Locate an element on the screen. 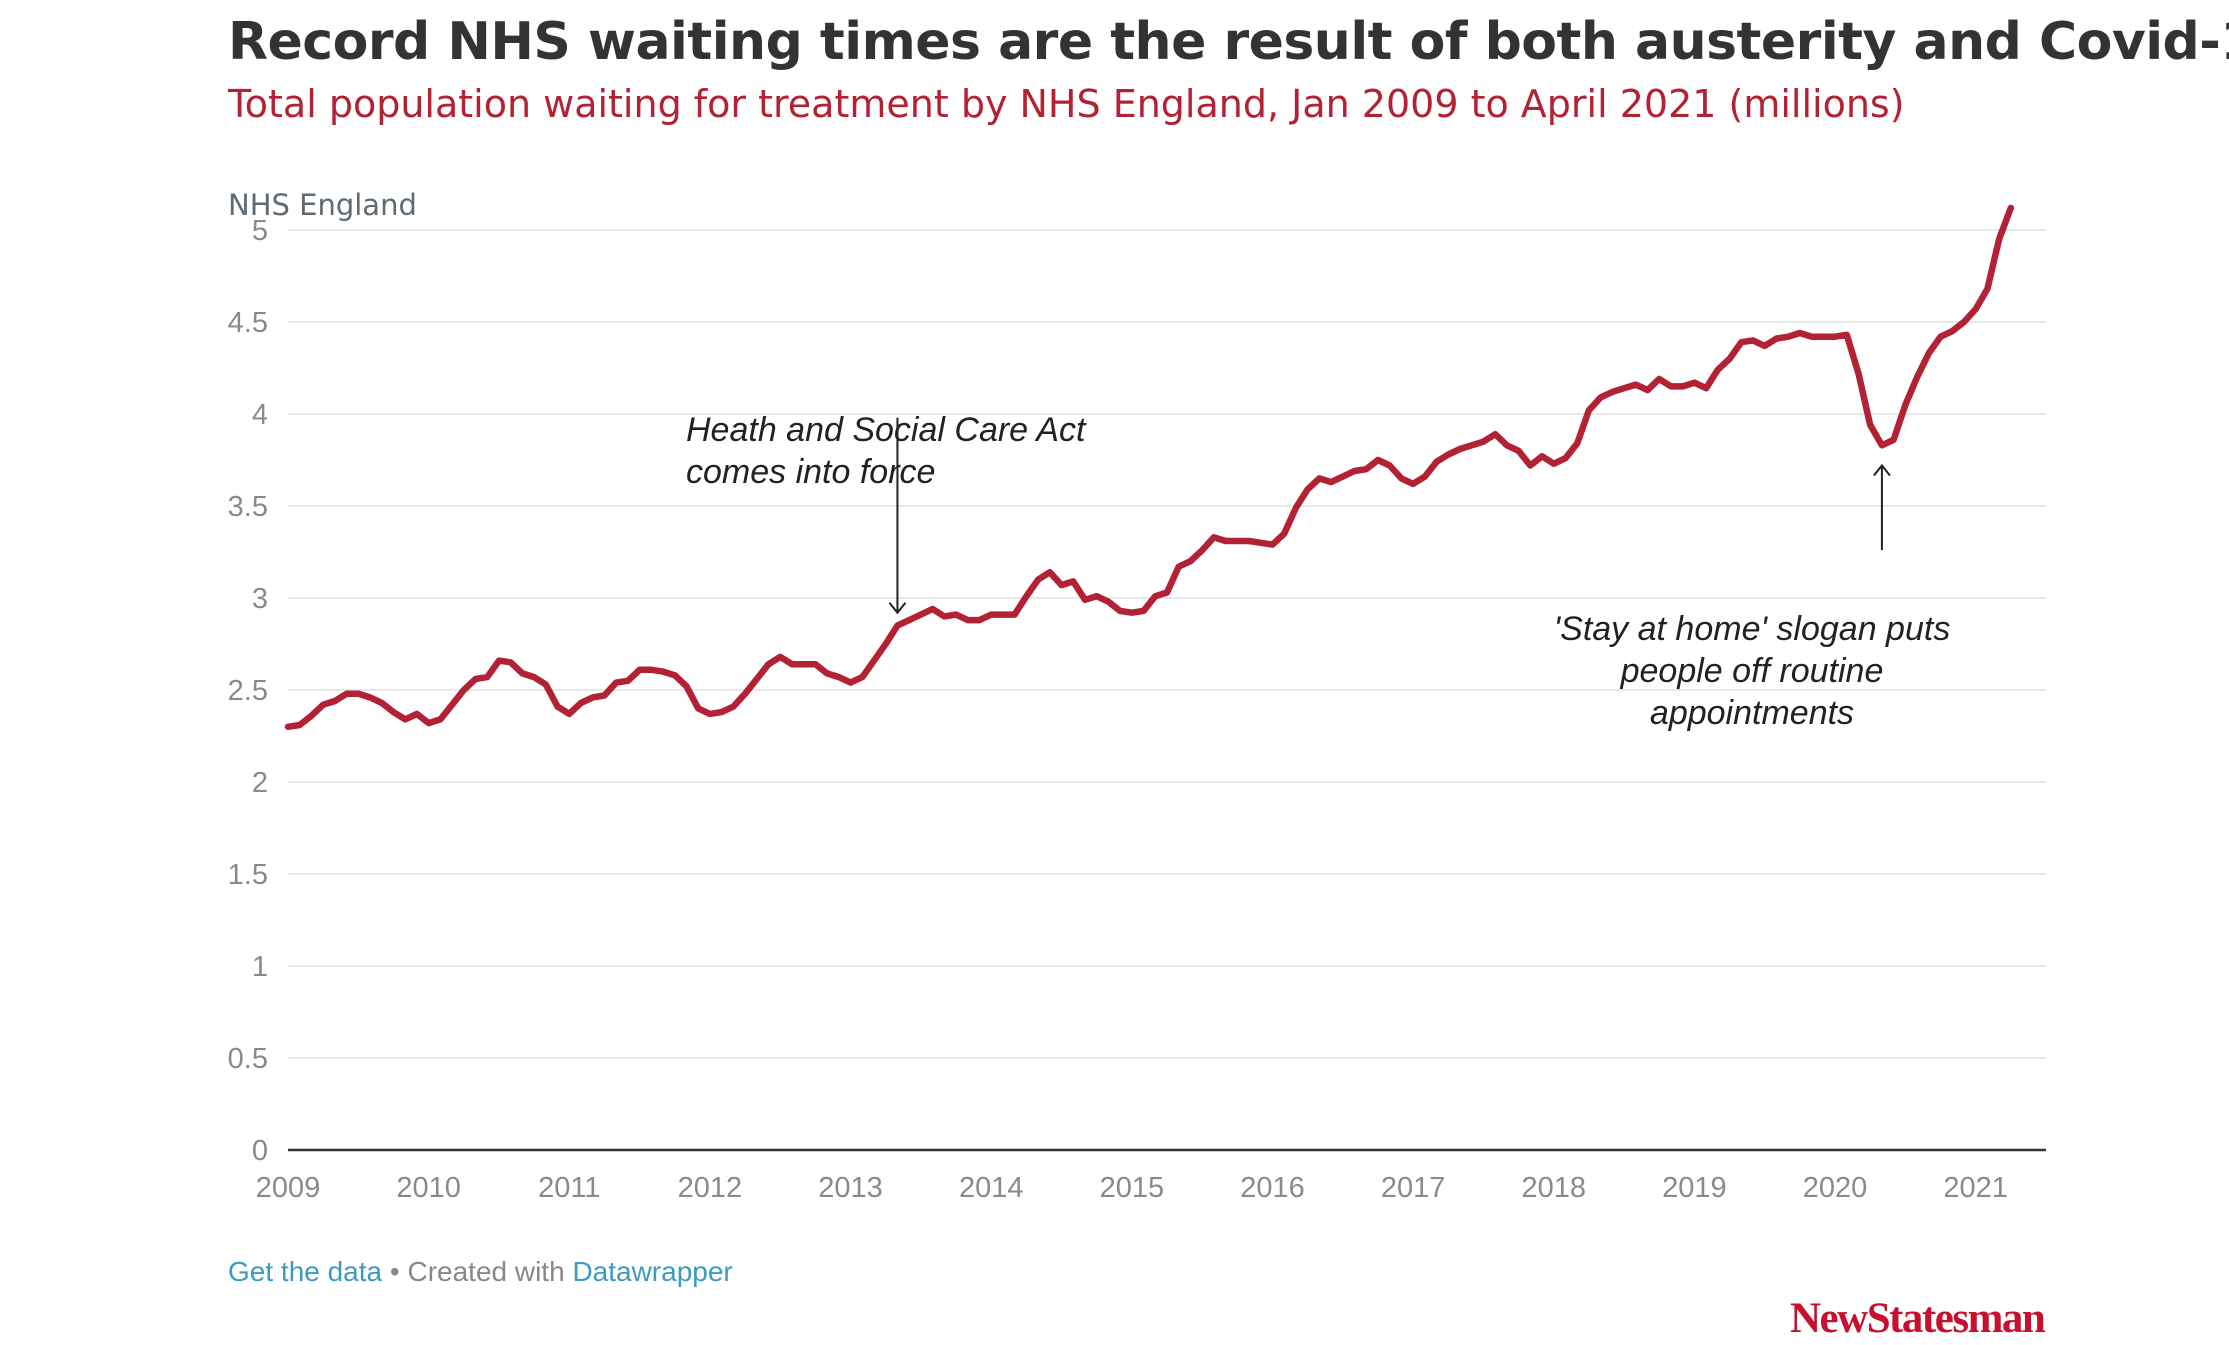 The width and height of the screenshot is (2229, 1345). annotation-text: Heath and Social Care Act is located at coordinates (886, 430).